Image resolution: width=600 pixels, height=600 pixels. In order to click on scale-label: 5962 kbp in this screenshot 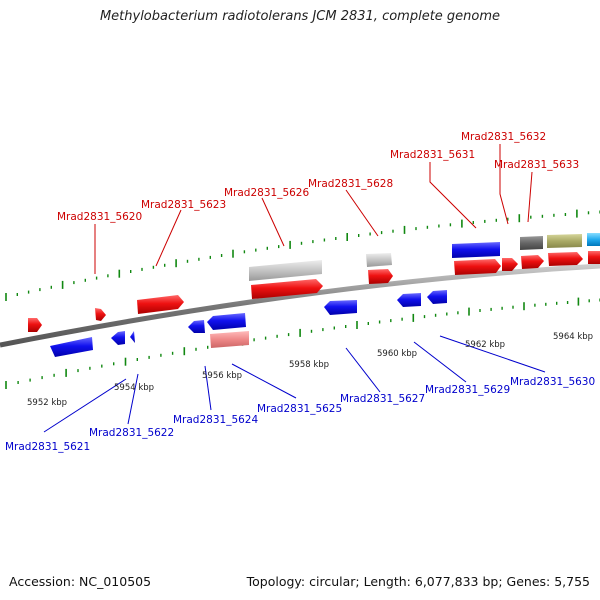, I will do `click(485, 345)`.